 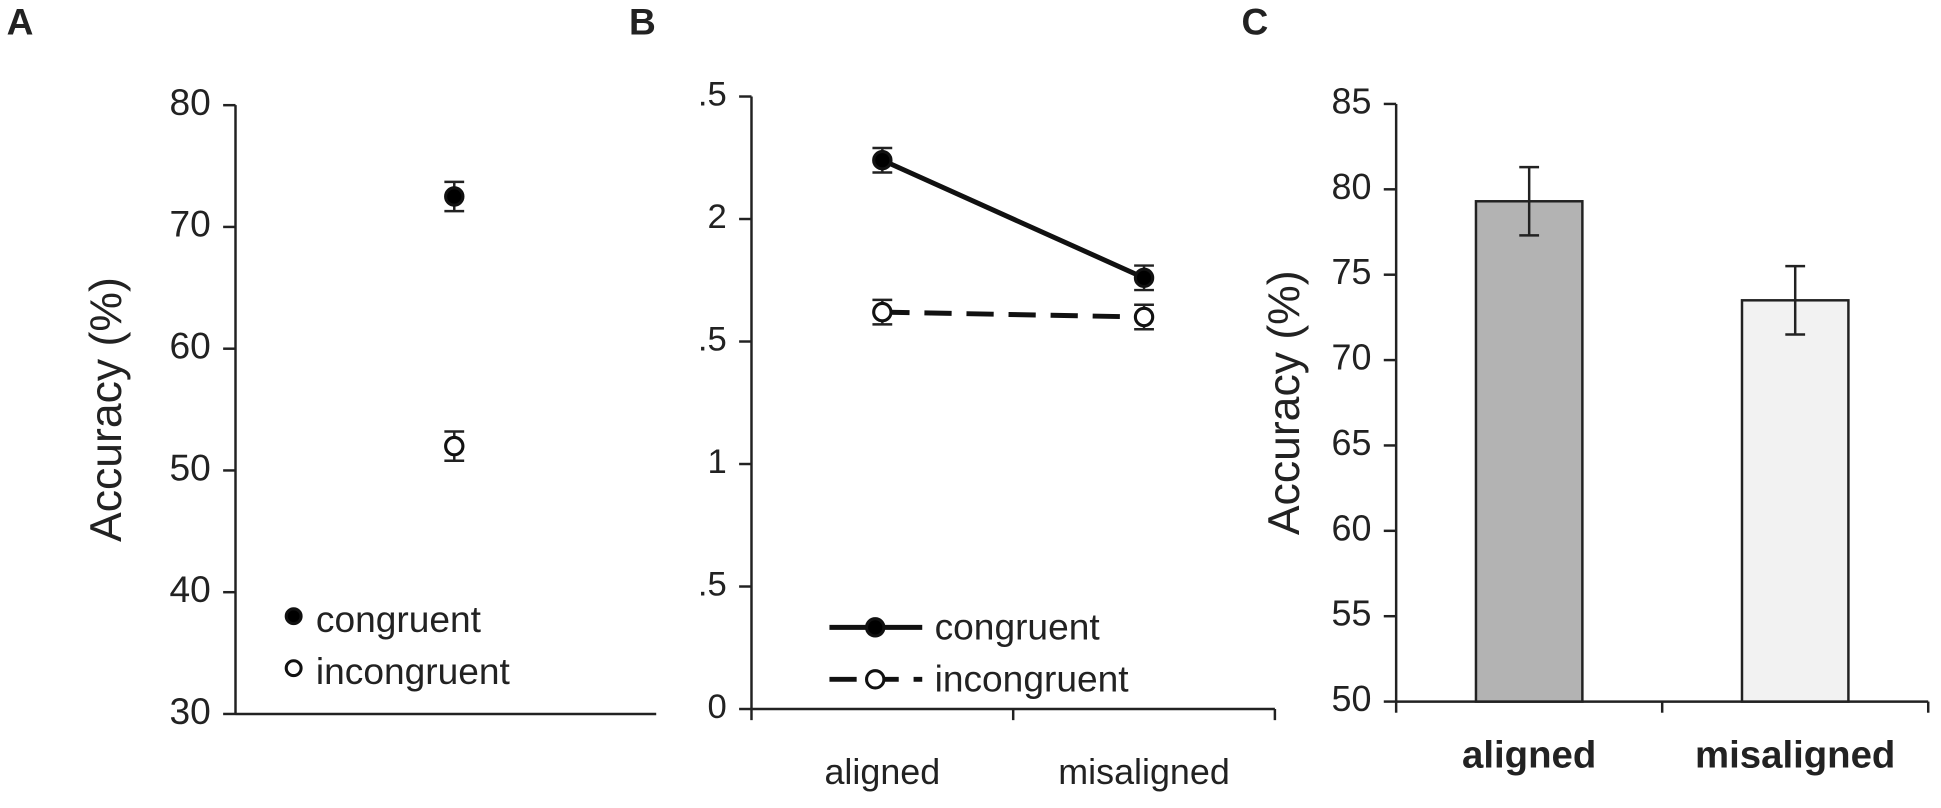 What do you see at coordinates (1254, 22) in the screenshot?
I see `panel-label: C` at bounding box center [1254, 22].